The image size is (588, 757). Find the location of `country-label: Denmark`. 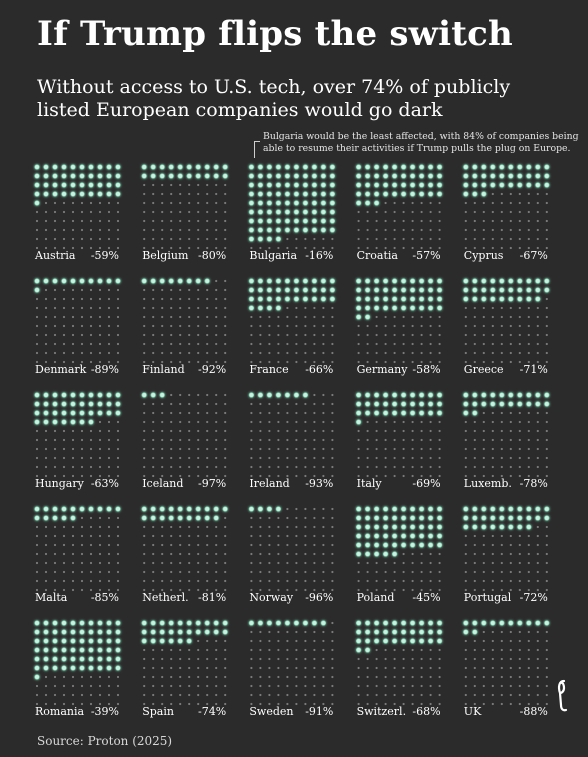

country-label: Denmark is located at coordinates (61, 369).